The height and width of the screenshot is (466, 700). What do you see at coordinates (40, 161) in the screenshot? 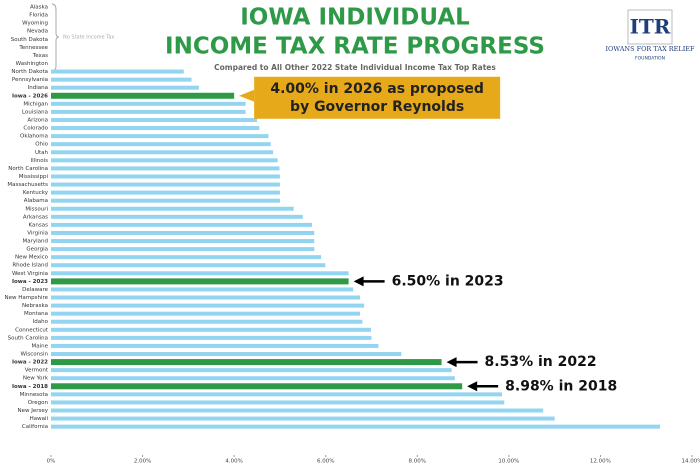
I see `y-tick-label: Illinois` at bounding box center [40, 161].